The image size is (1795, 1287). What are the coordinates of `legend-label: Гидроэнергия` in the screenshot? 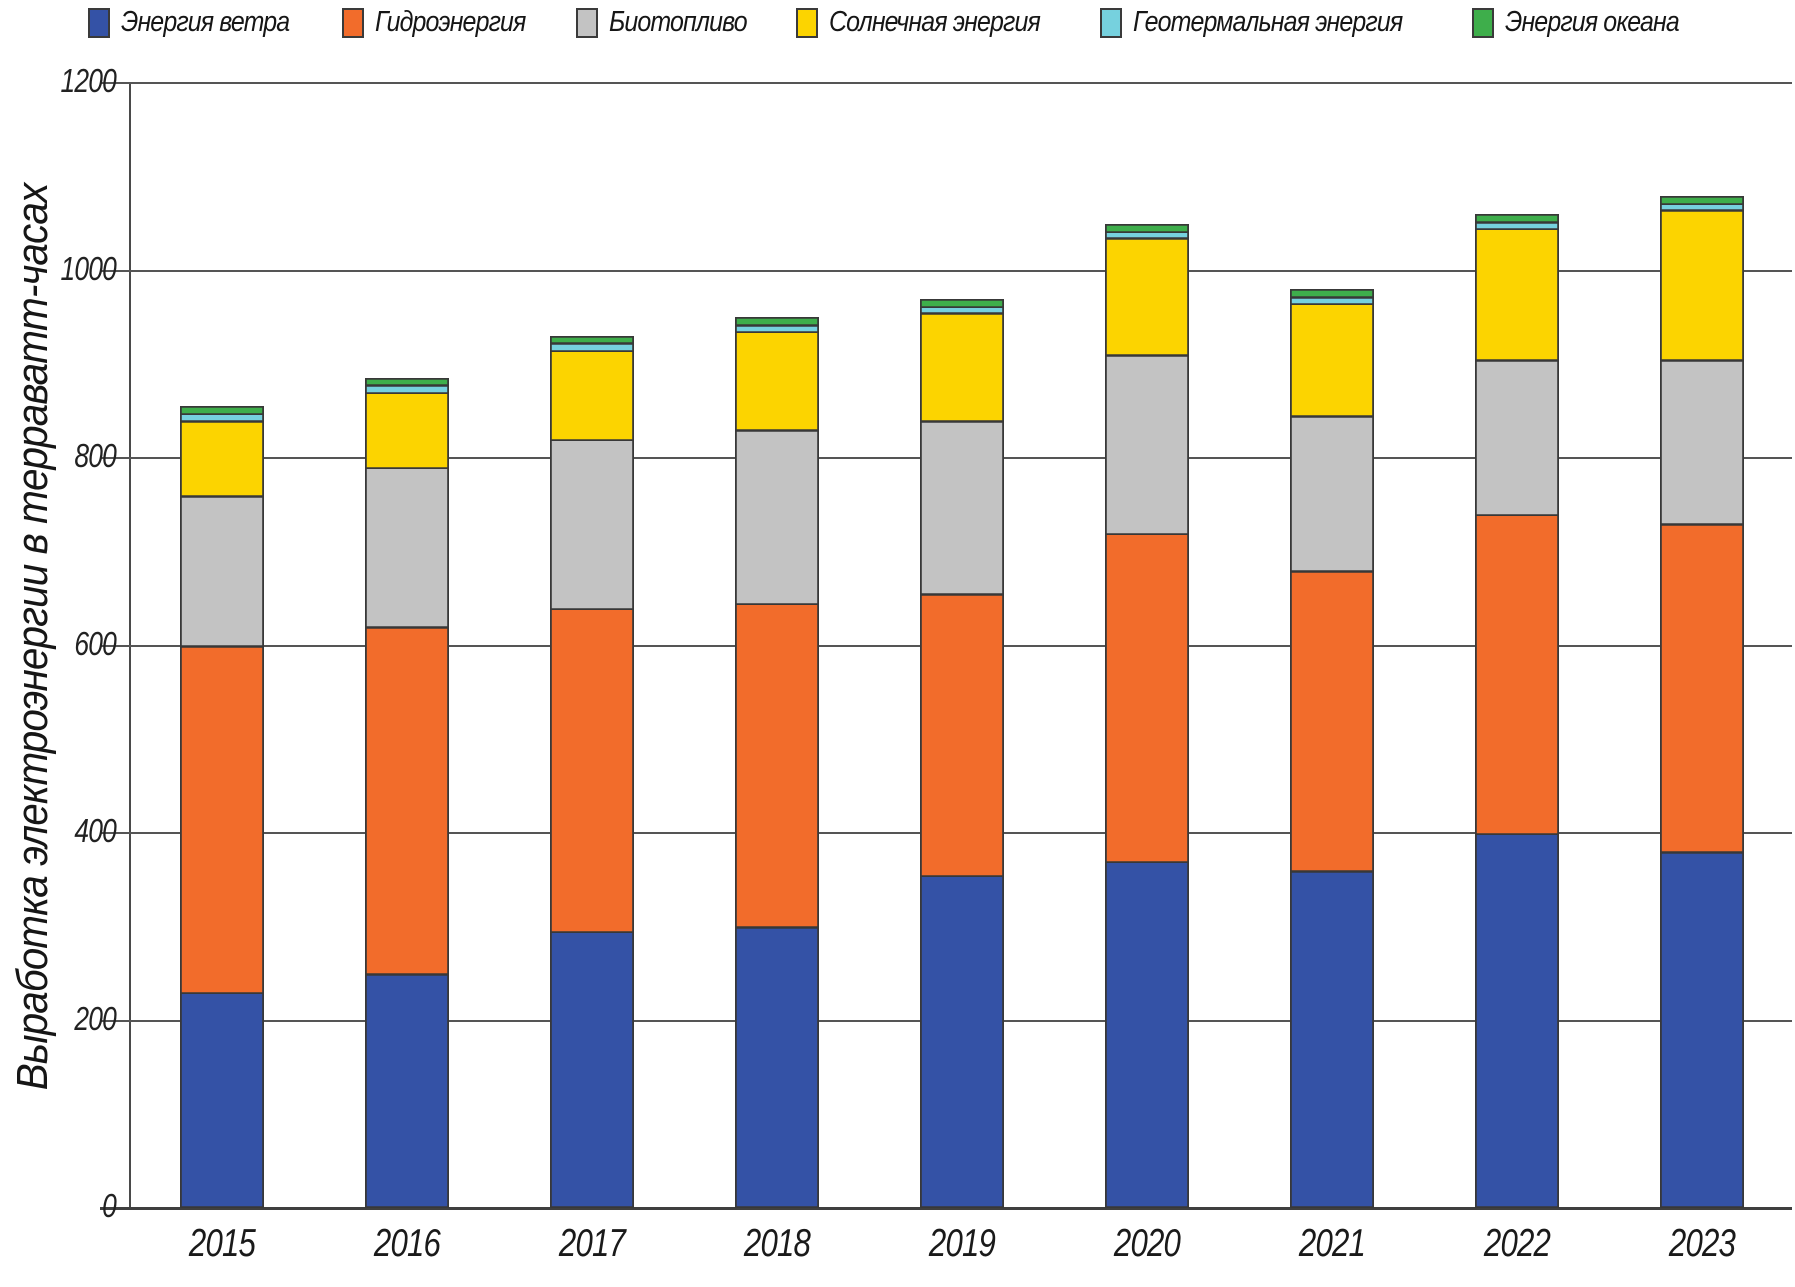 It's located at (450, 22).